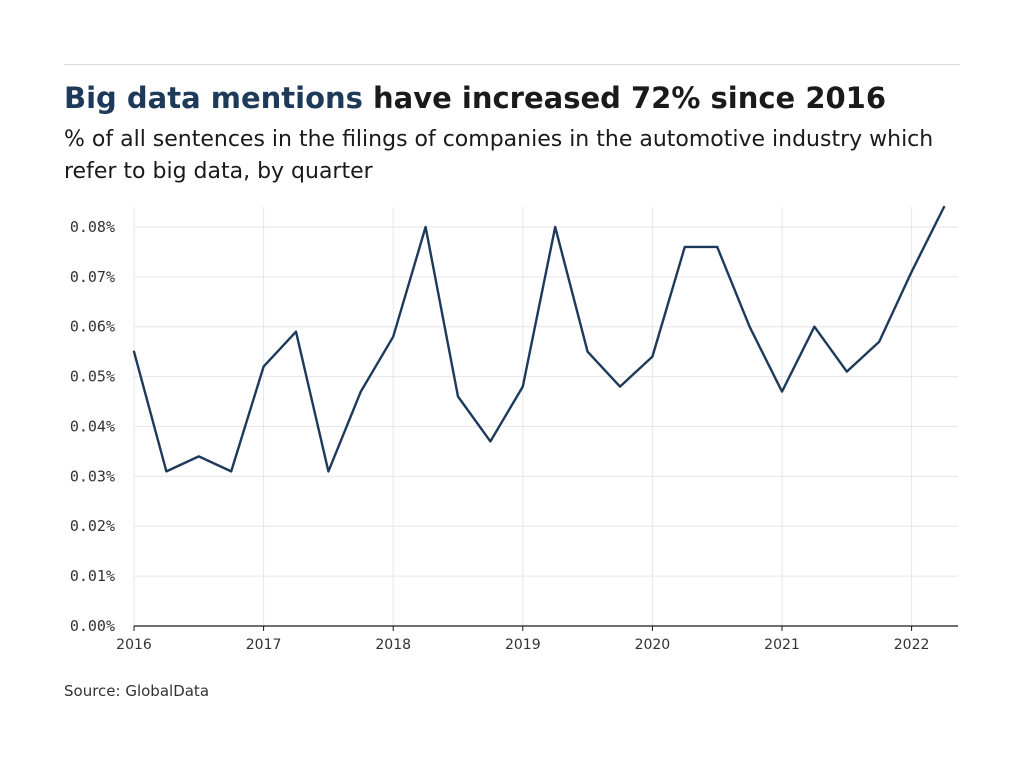  What do you see at coordinates (92, 277) in the screenshot?
I see `y-tick-label: 0.07%` at bounding box center [92, 277].